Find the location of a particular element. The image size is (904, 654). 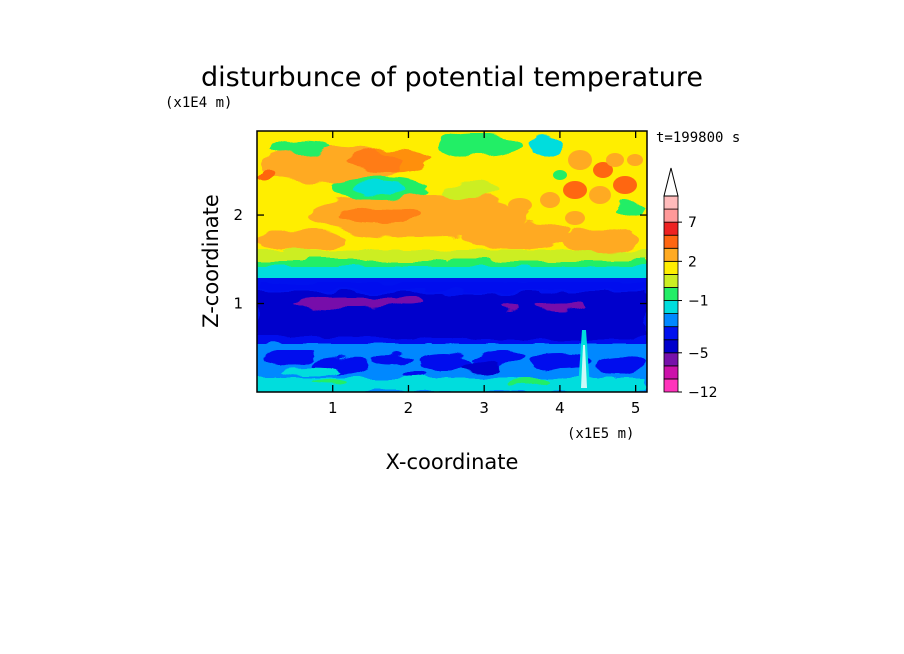

y-axis: 12 is located at coordinates (440, 259).